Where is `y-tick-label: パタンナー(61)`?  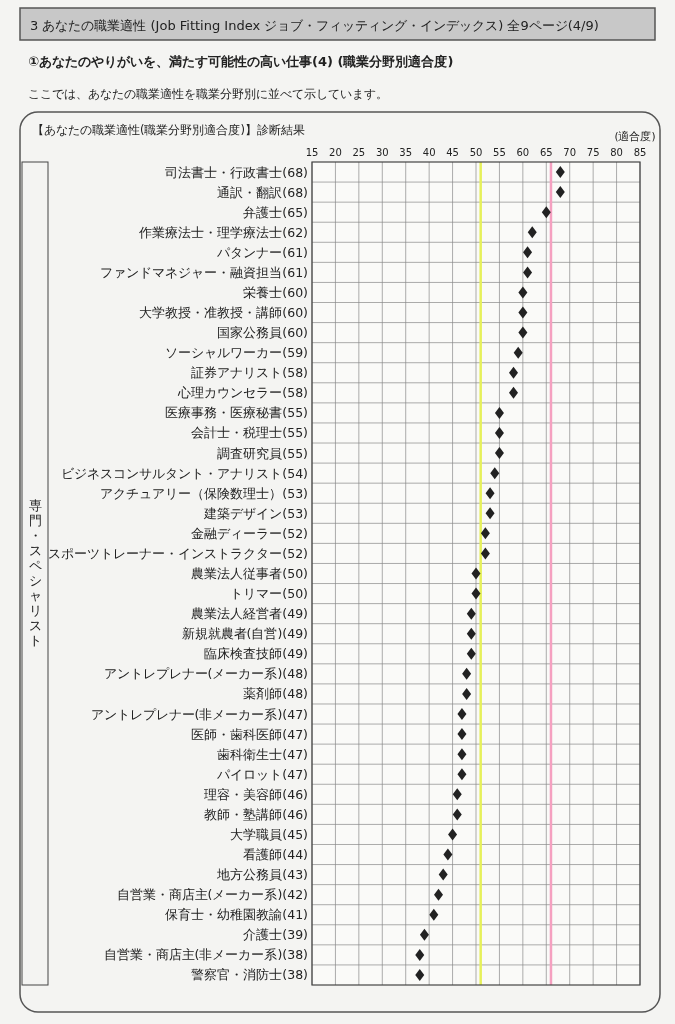
y-tick-label: パタンナー(61) is located at coordinates (262, 252).